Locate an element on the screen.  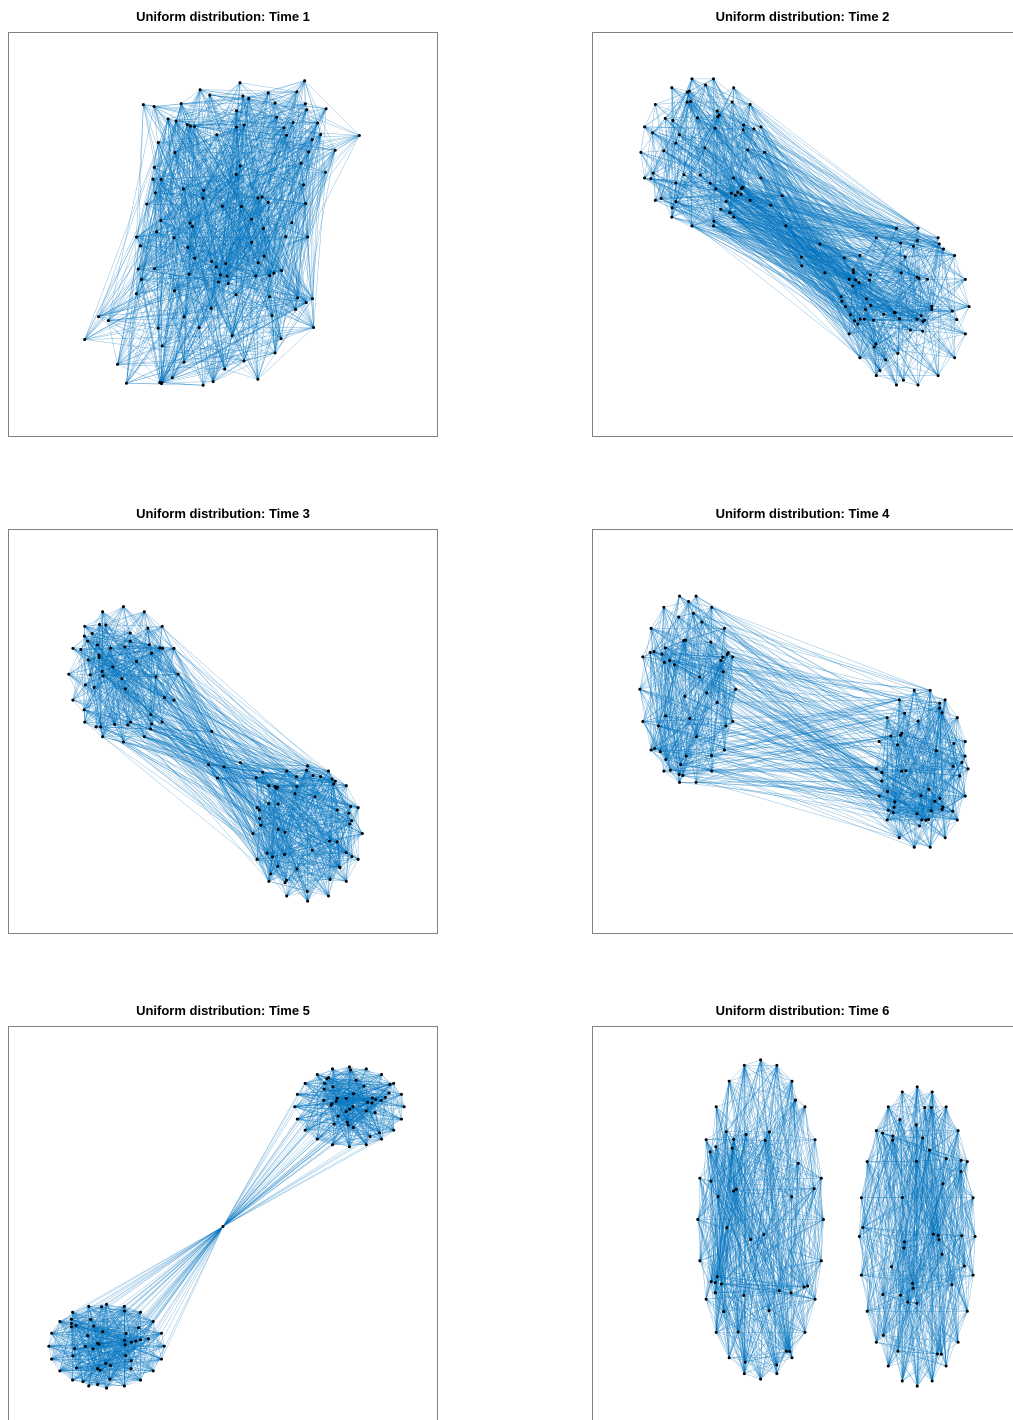
edges is located at coordinates (836, 1223).